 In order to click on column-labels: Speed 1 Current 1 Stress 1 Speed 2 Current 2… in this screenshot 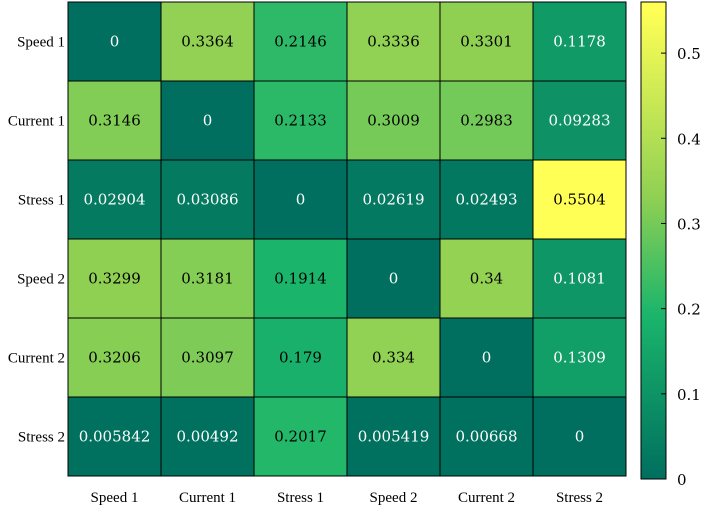, I will do `click(347, 498)`.